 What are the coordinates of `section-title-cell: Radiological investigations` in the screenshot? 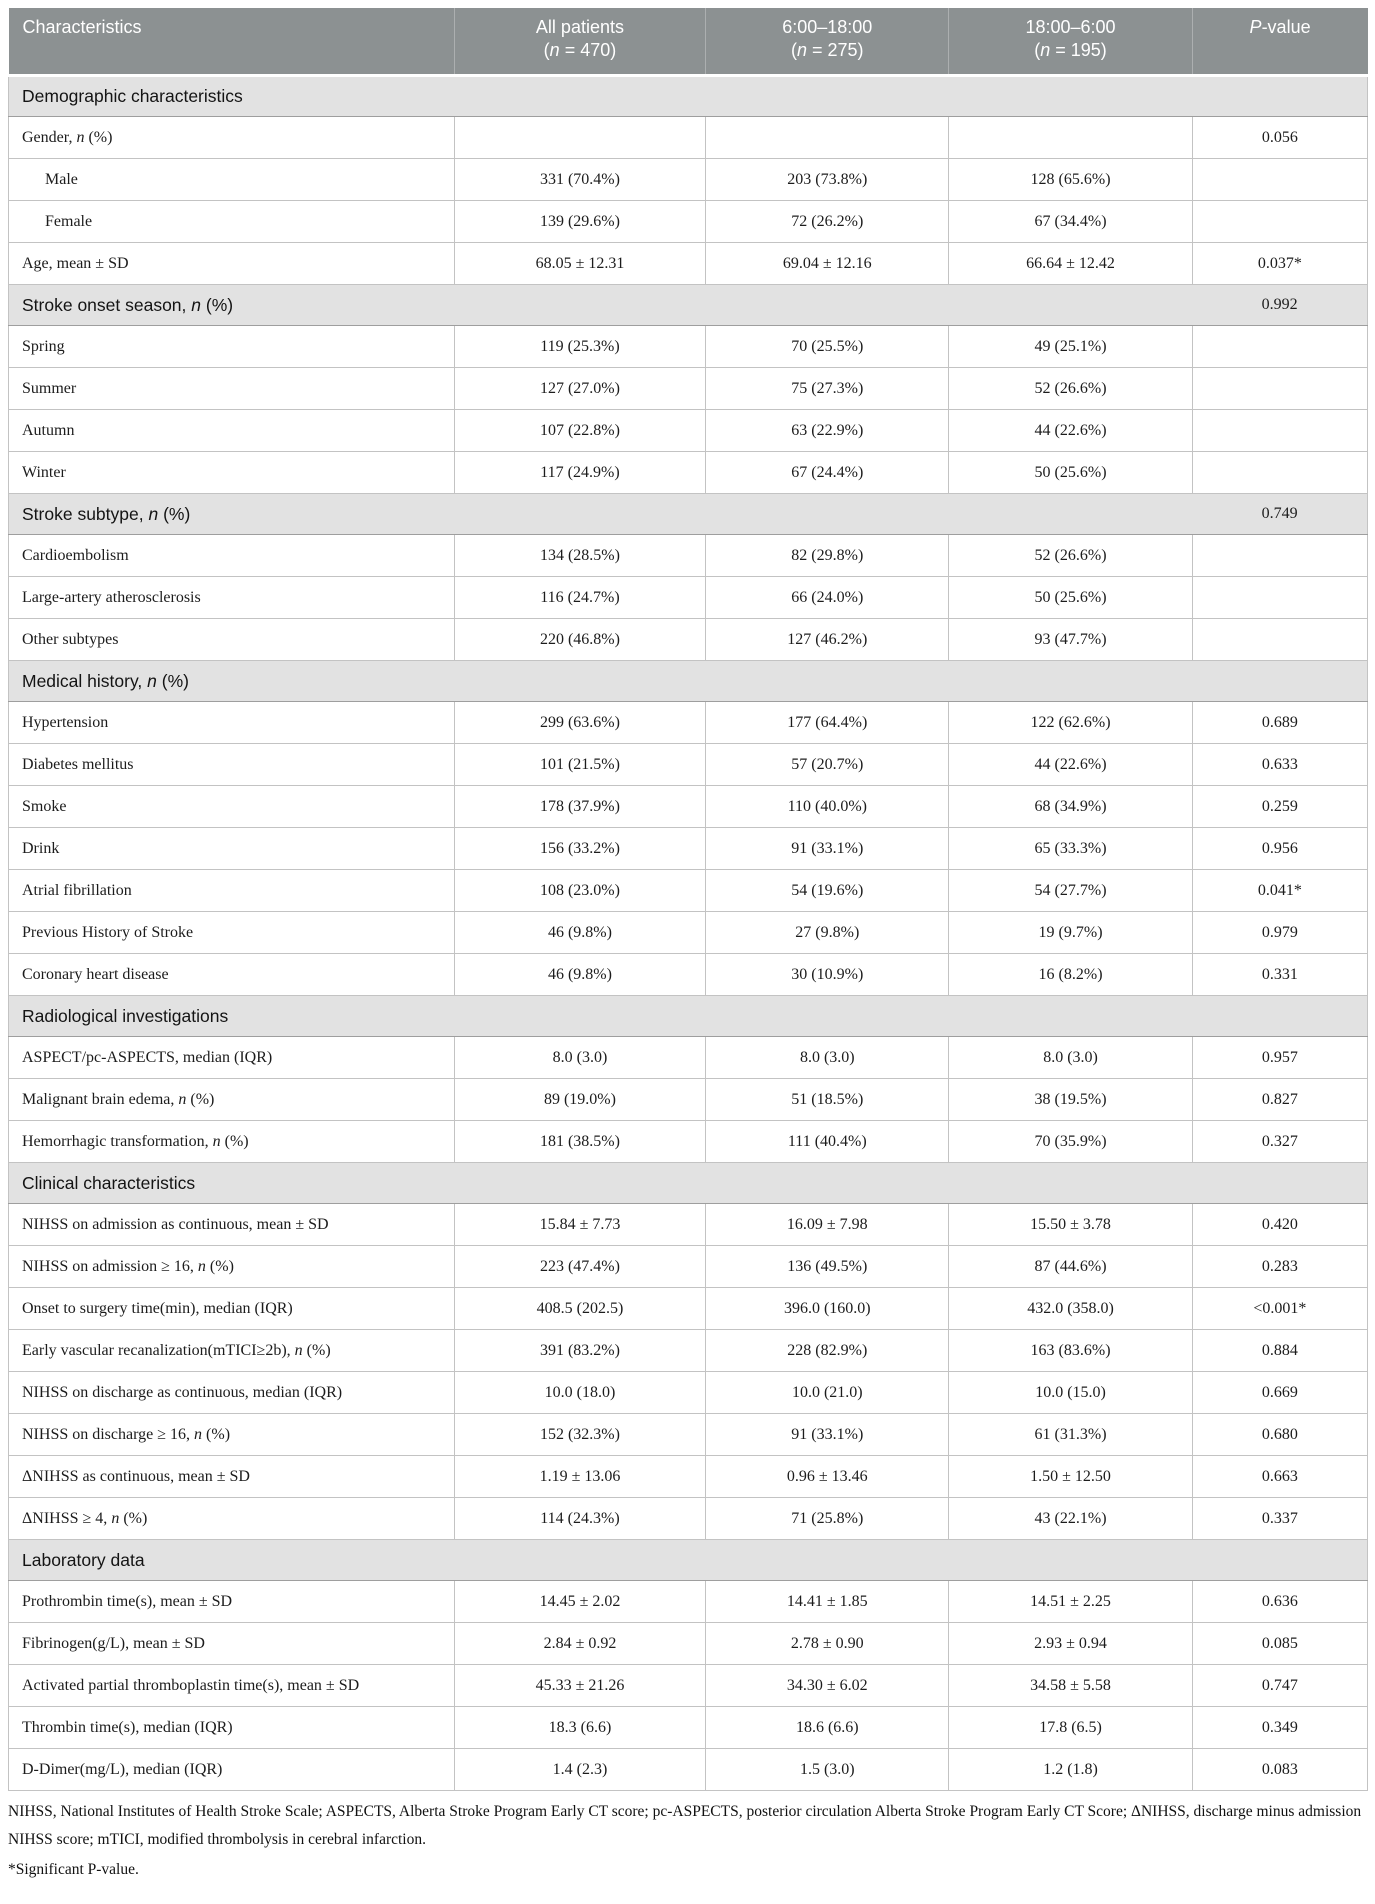 It's located at (600, 1016).